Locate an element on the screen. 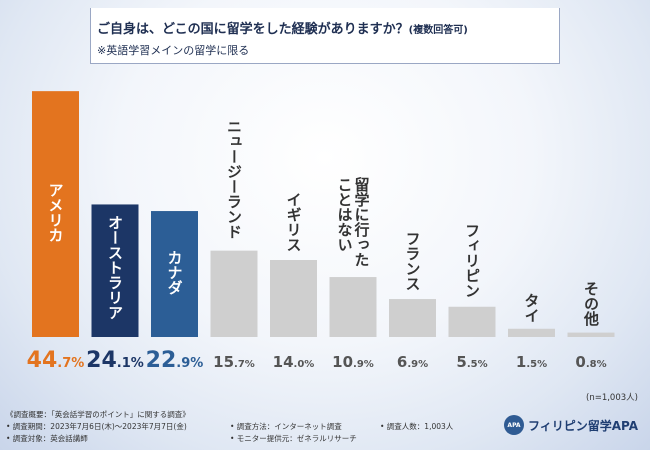 The width and height of the screenshot is (650, 450). chart-subtitle: ※英語学習メインの留学に限る is located at coordinates (173, 50).